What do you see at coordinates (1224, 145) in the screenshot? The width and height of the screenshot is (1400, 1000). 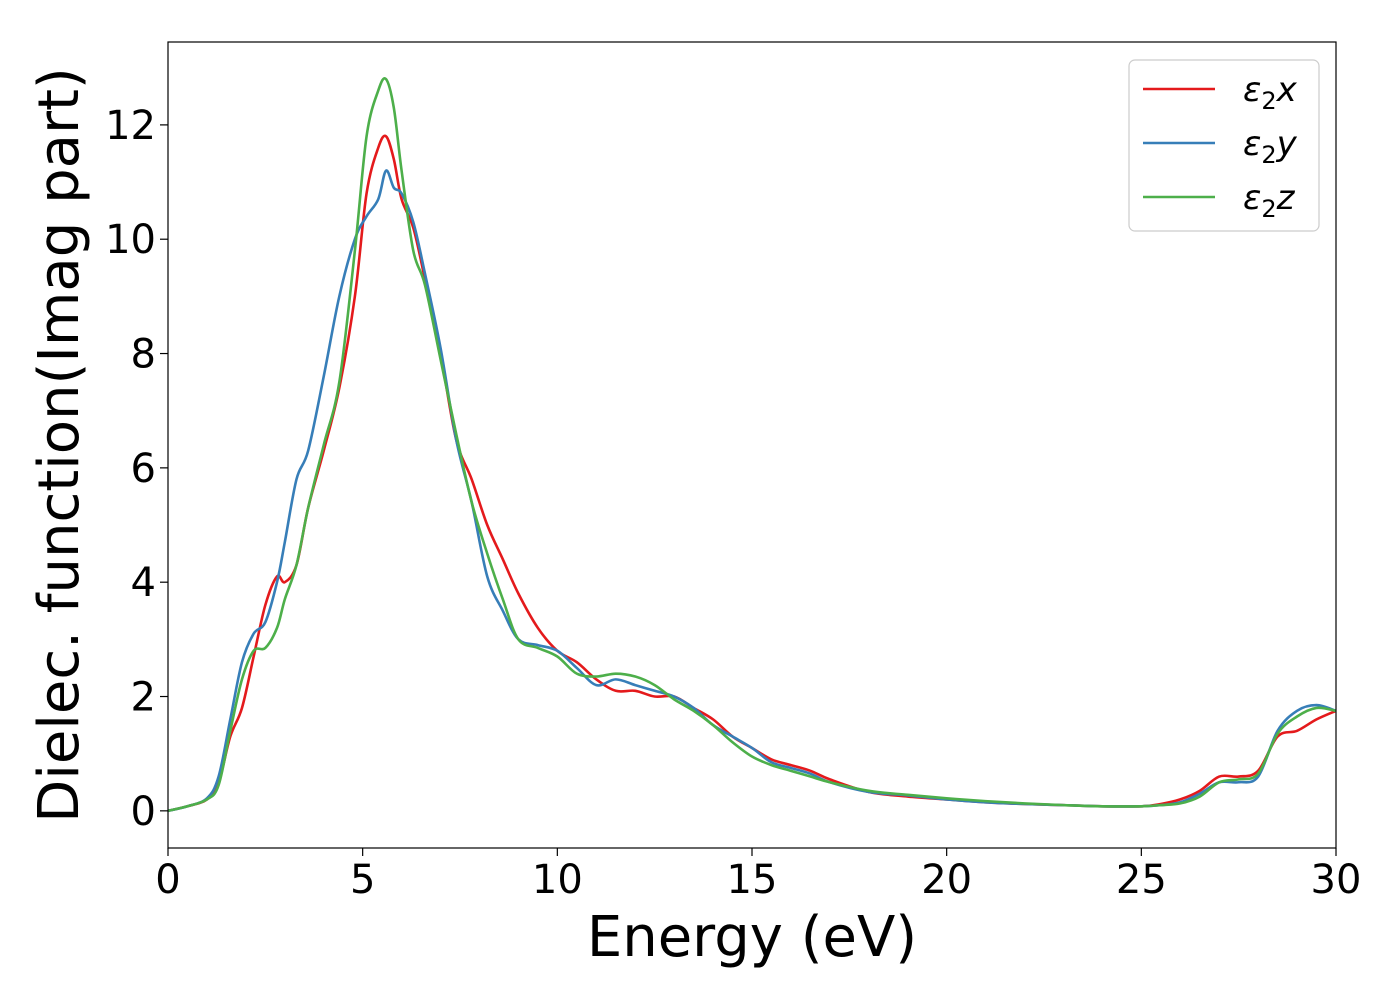 I see `legend-box` at bounding box center [1224, 145].